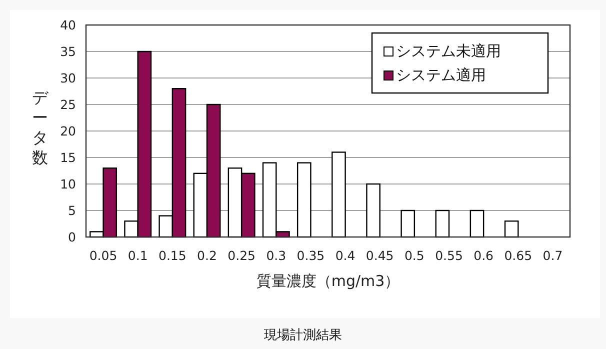 This screenshot has height=349, width=606. Describe the element at coordinates (68, 104) in the screenshot. I see `y-tick-label: 25` at that location.